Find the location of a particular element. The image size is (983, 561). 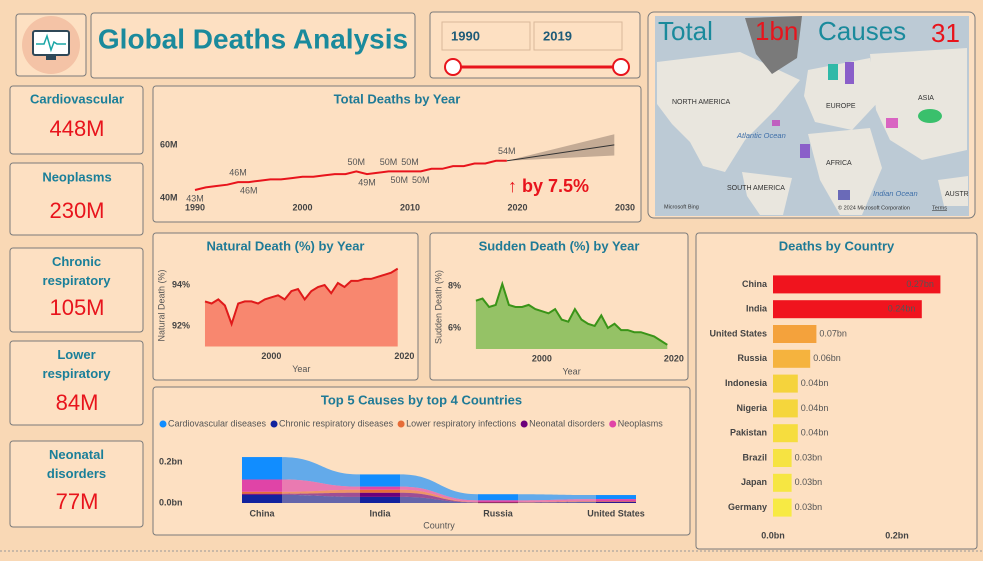

chart-panel is located at coordinates (559, 306).